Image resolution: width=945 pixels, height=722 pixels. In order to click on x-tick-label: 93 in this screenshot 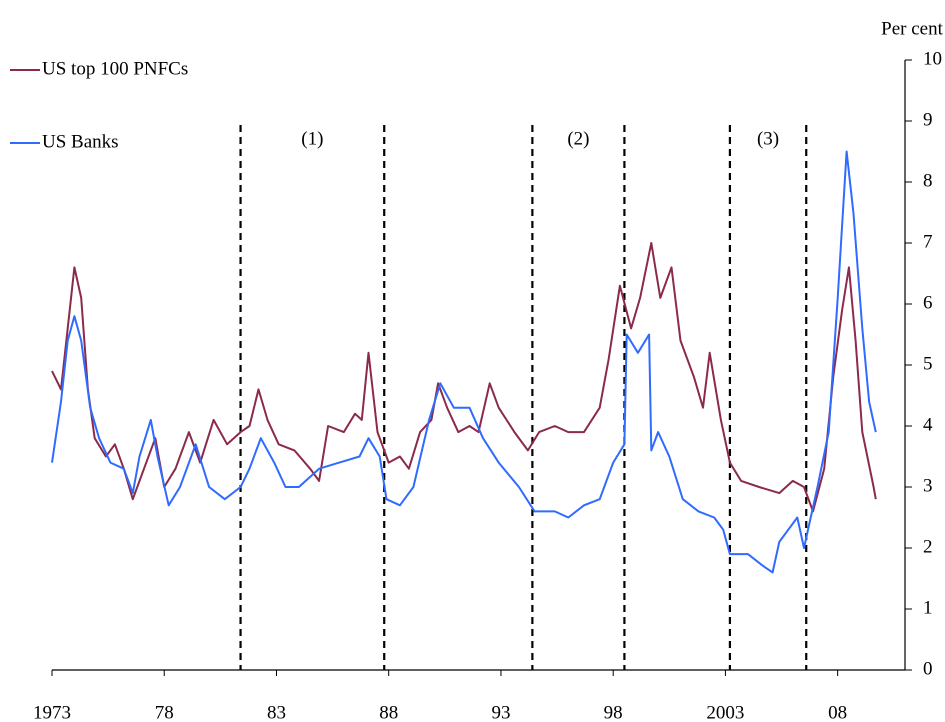, I will do `click(500, 712)`.